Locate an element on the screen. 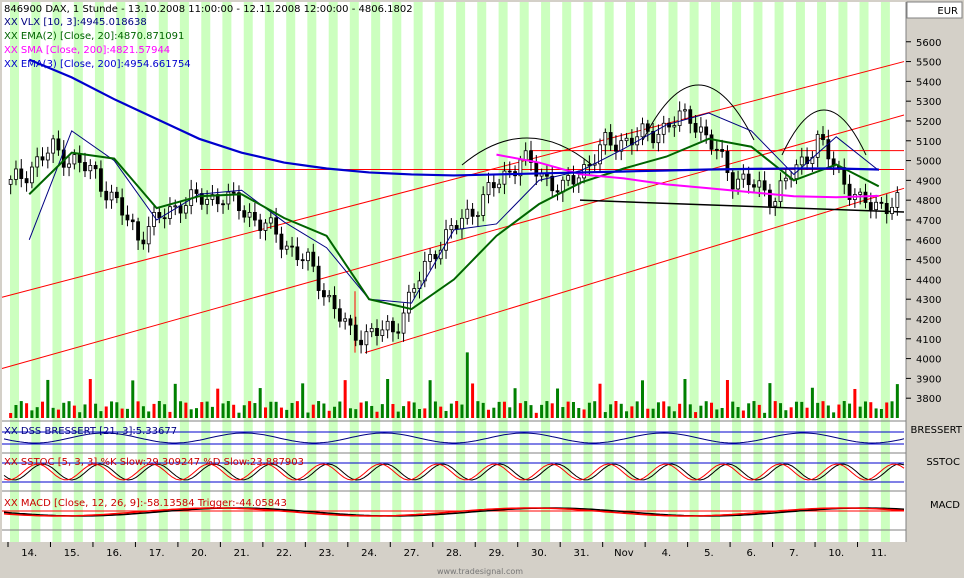  legend-sma200: XX SMA [Close, 200]:4821.57944 is located at coordinates (87, 50).